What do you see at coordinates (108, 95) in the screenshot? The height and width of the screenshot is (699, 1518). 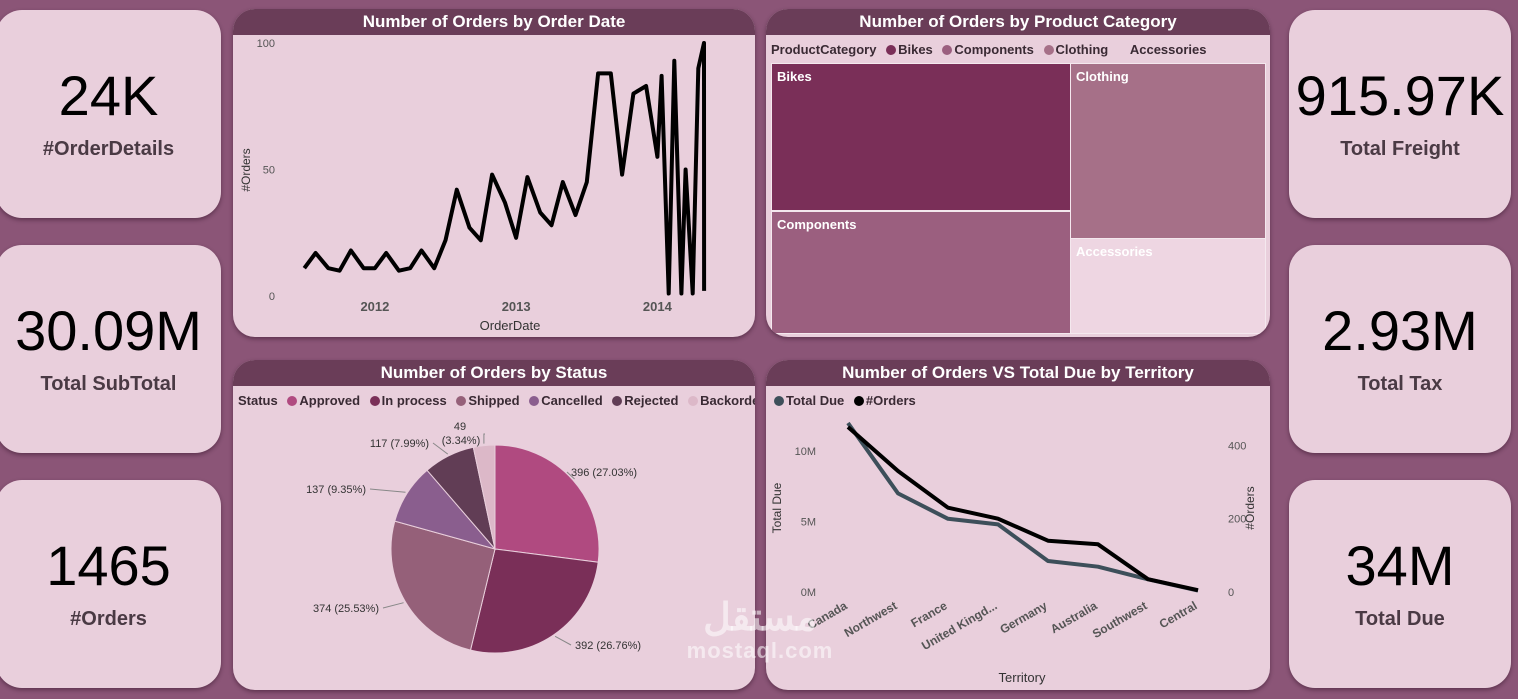 I see `kpi-value: 24K` at bounding box center [108, 95].